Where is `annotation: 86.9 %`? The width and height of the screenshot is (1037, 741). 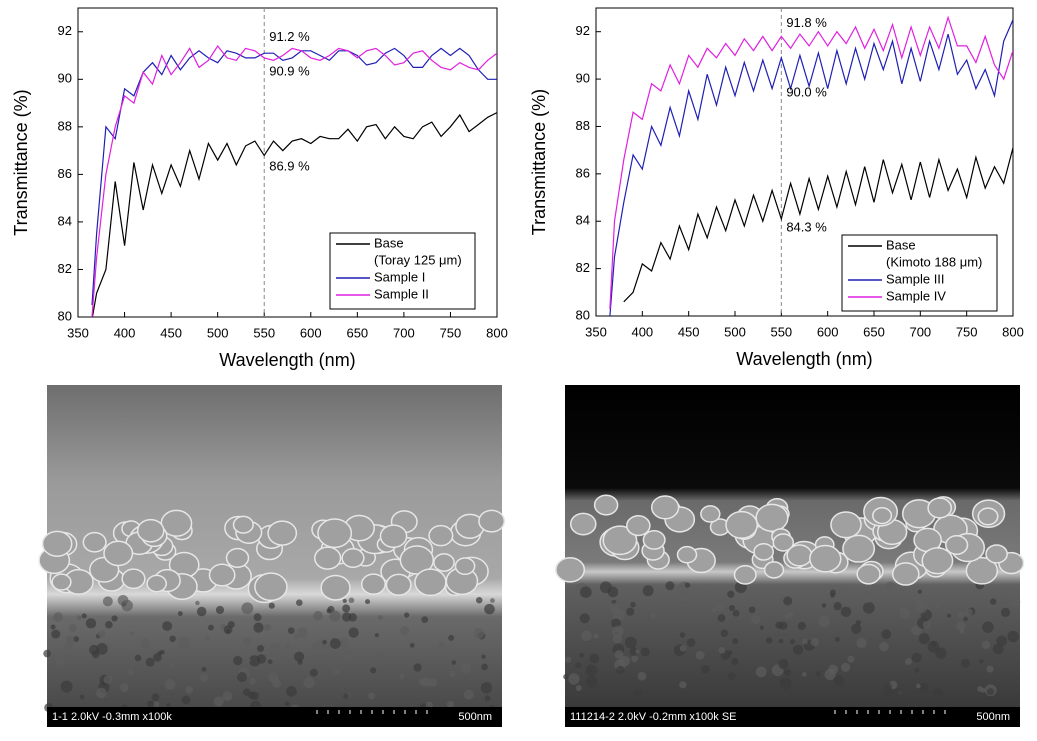
annotation: 86.9 % is located at coordinates (289, 165).